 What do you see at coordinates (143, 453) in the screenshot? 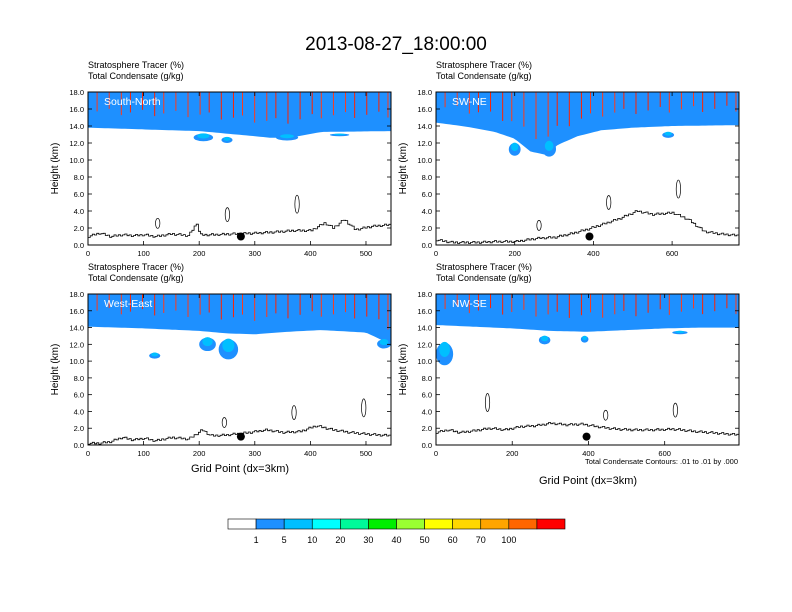
I see `x-tick-label: 100` at bounding box center [143, 453].